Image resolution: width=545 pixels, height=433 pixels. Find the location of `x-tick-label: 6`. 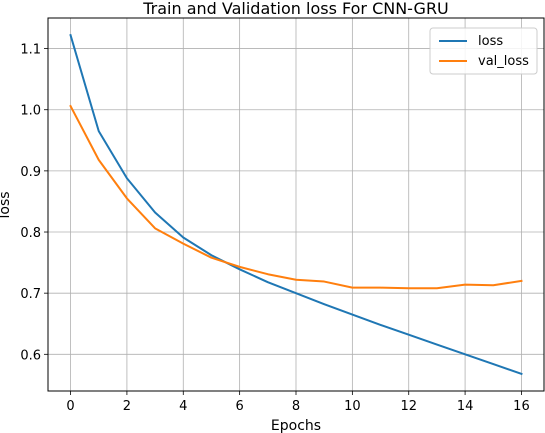

x-tick-label: 6 is located at coordinates (239, 406).